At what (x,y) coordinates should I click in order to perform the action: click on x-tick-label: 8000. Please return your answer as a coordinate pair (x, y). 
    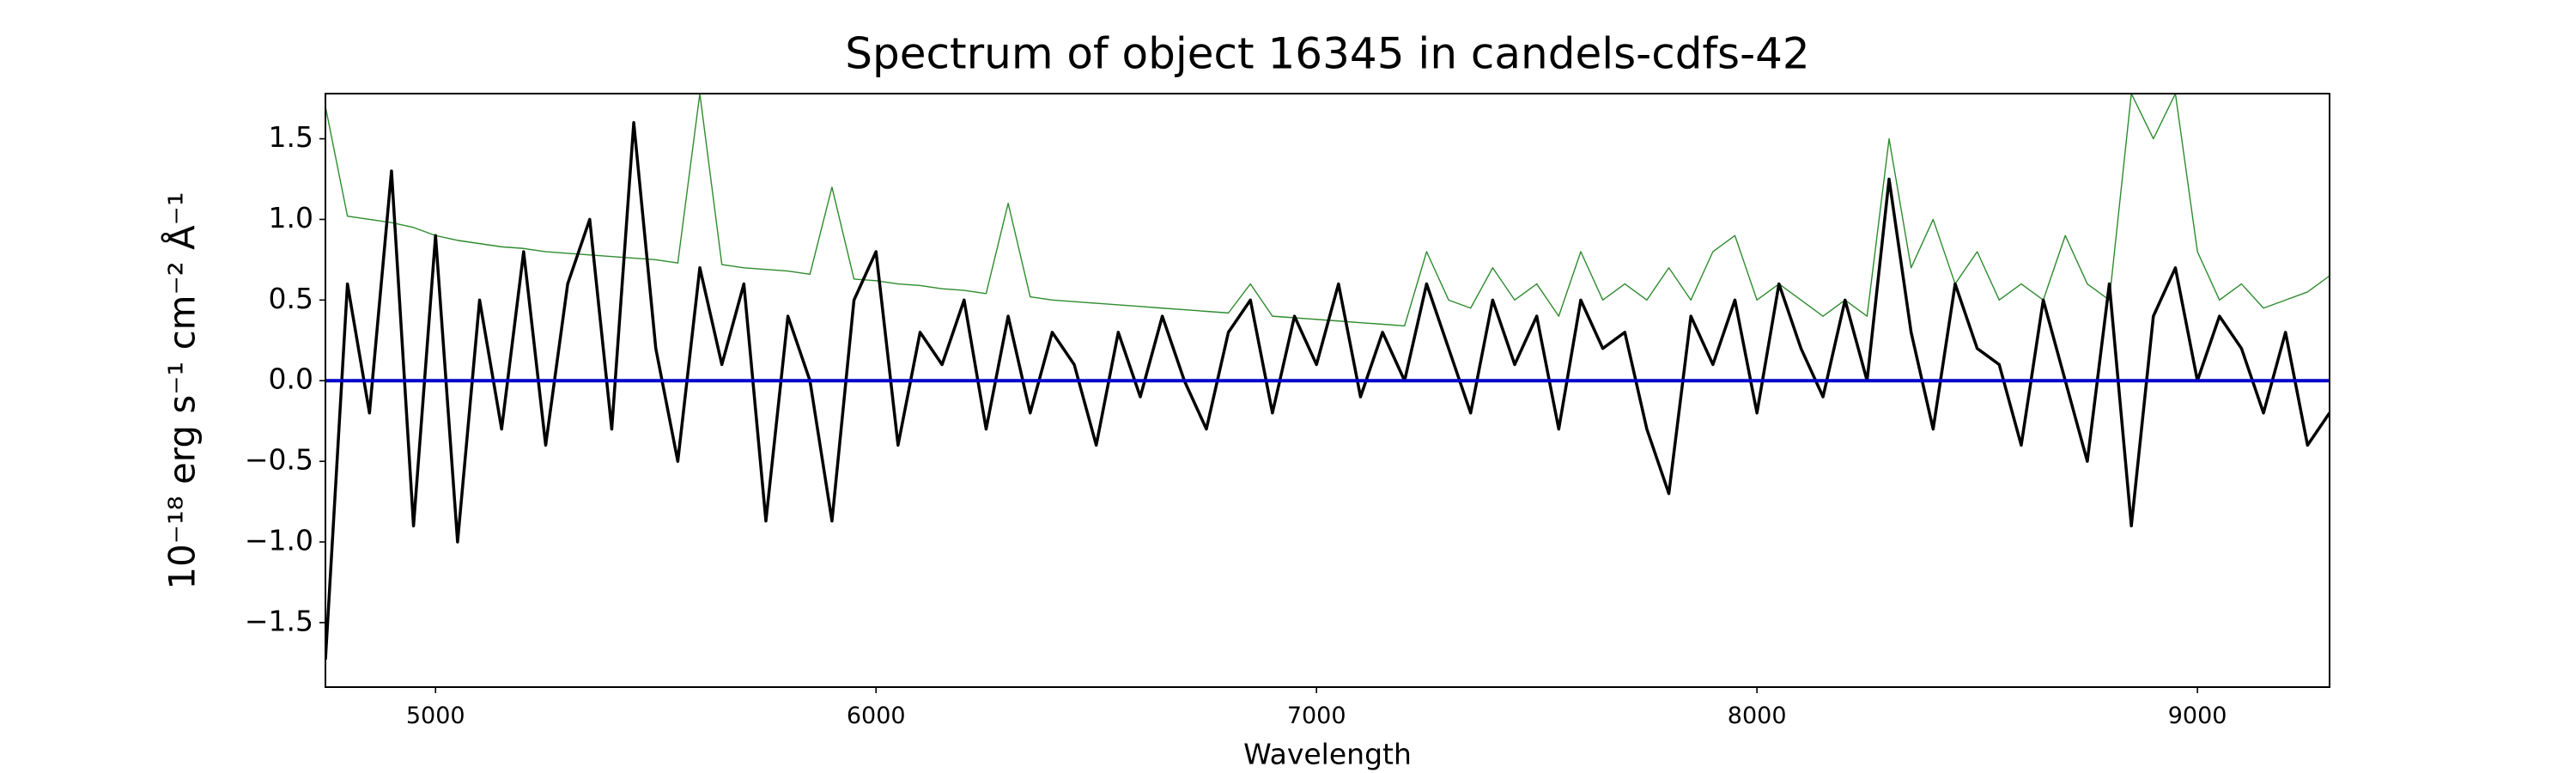
    Looking at the image, I should click on (1758, 716).